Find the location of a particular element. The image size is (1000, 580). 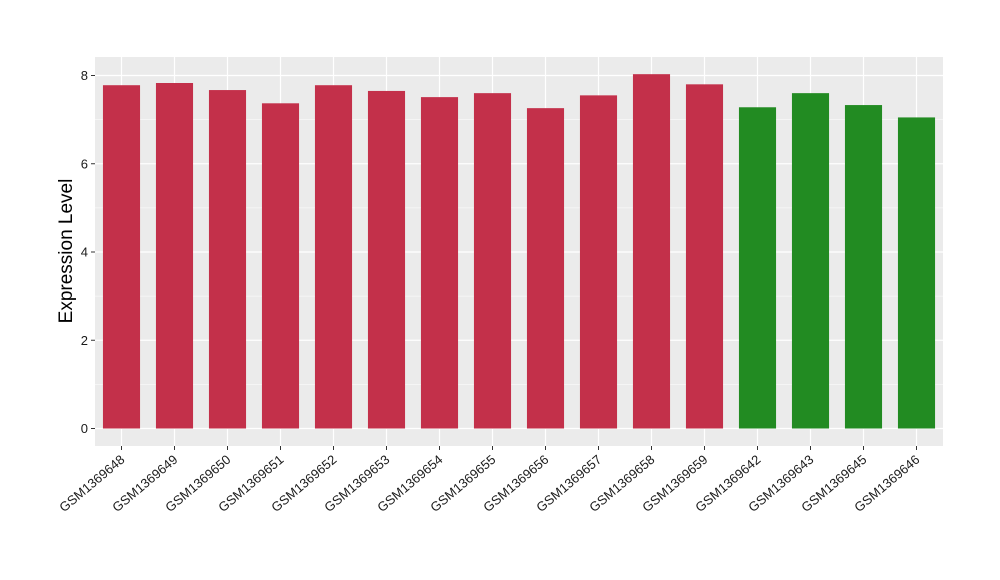

y-tick-label: 6 is located at coordinates (84, 163).